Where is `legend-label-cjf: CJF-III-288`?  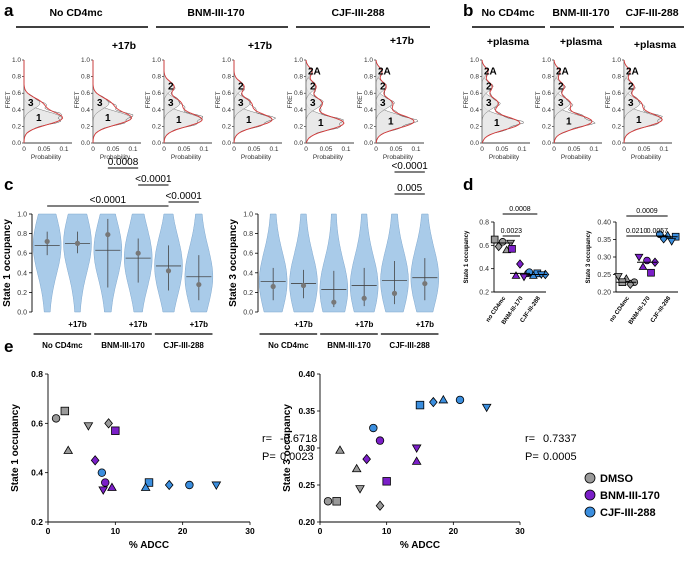
legend-label-cjf: CJF-III-288 is located at coordinates (628, 513).